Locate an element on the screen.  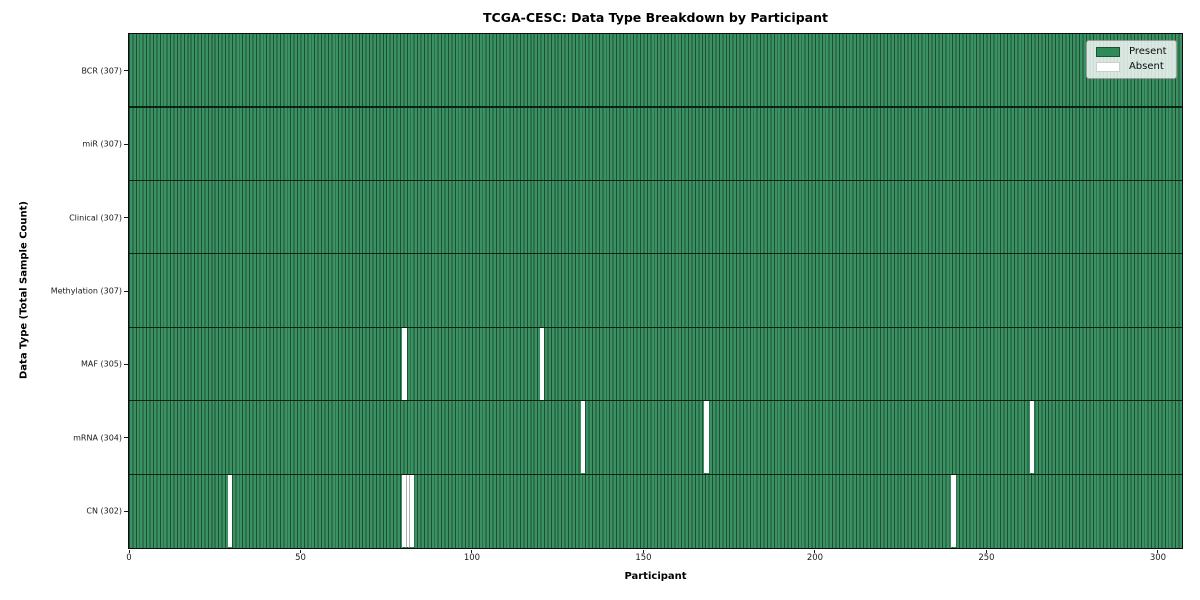
legend-item-absent: Absent is located at coordinates (1131, 66).